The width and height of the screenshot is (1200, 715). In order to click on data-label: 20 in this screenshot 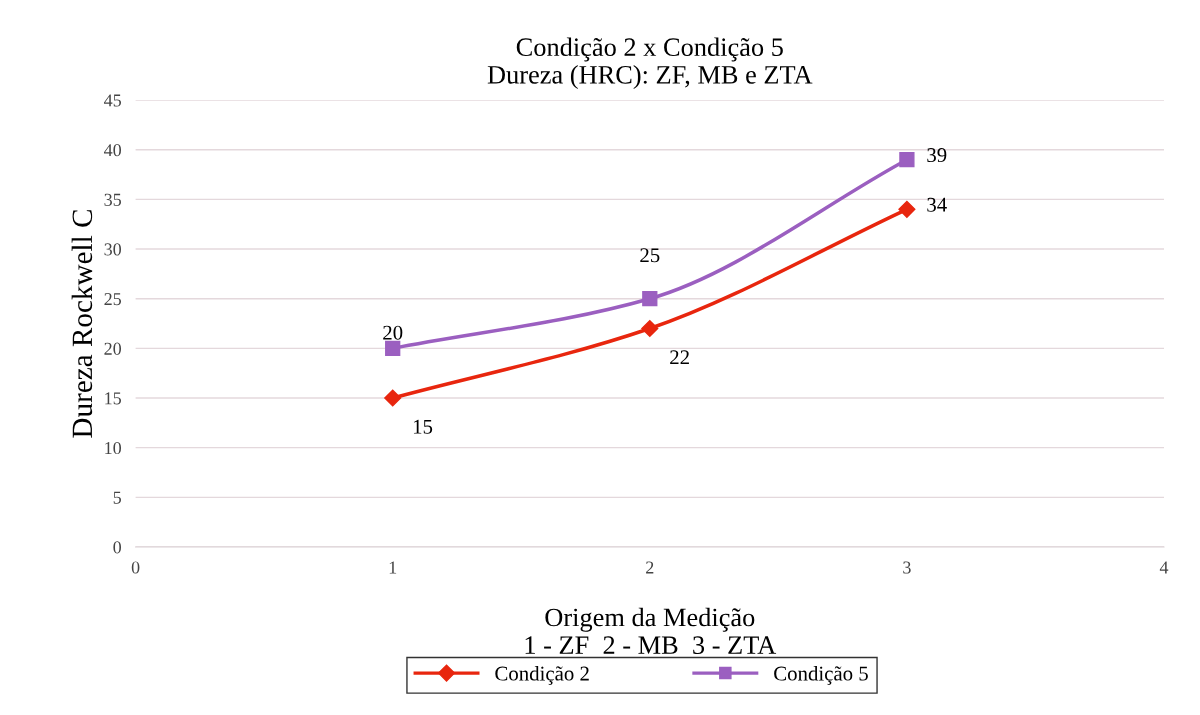, I will do `click(393, 332)`.